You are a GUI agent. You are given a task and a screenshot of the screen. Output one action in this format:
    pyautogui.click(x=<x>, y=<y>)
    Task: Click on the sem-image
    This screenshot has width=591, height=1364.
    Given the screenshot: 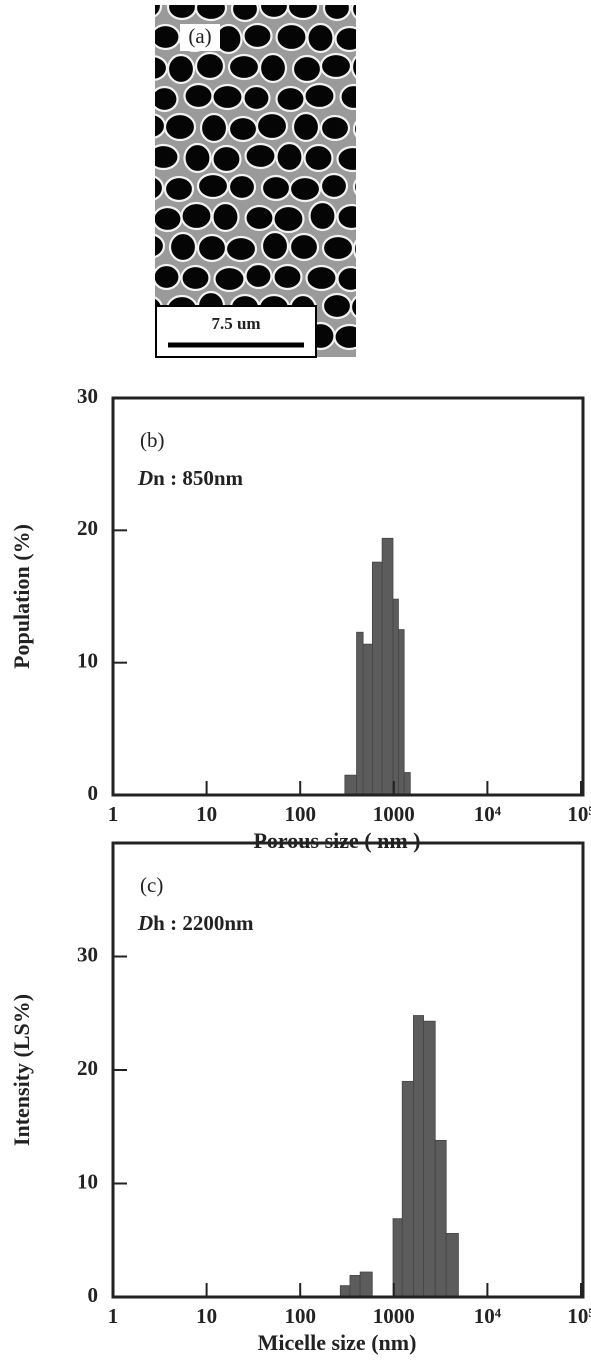 What is the action you would take?
    pyautogui.click(x=277, y=181)
    